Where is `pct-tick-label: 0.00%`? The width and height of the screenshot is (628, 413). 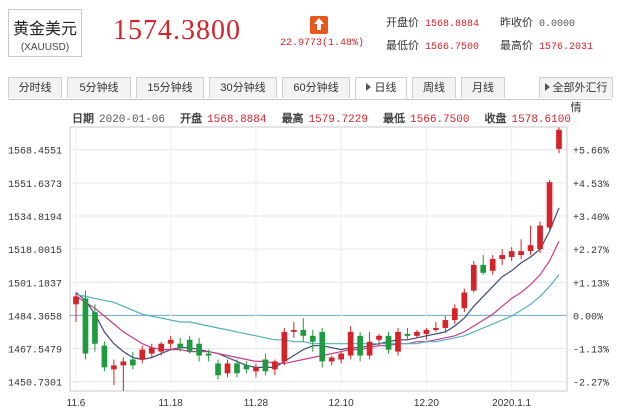
pct-tick-label: 0.00% is located at coordinates (588, 317).